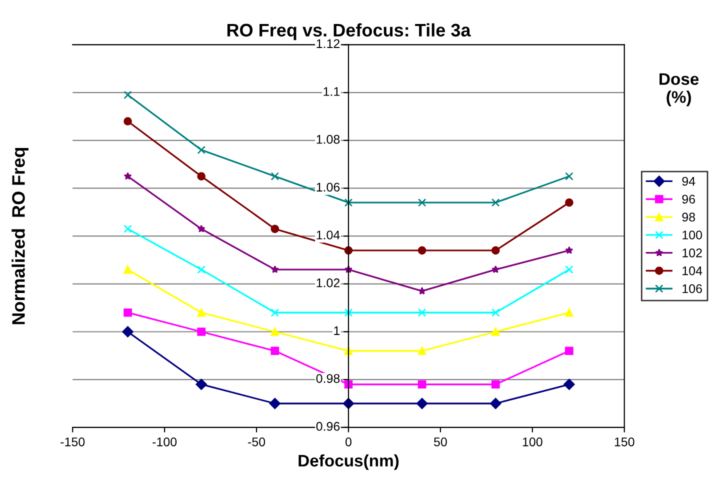 The height and width of the screenshot is (497, 726). Describe the element at coordinates (348, 462) in the screenshot. I see `x-axis-title: Defocus(nm)` at that location.